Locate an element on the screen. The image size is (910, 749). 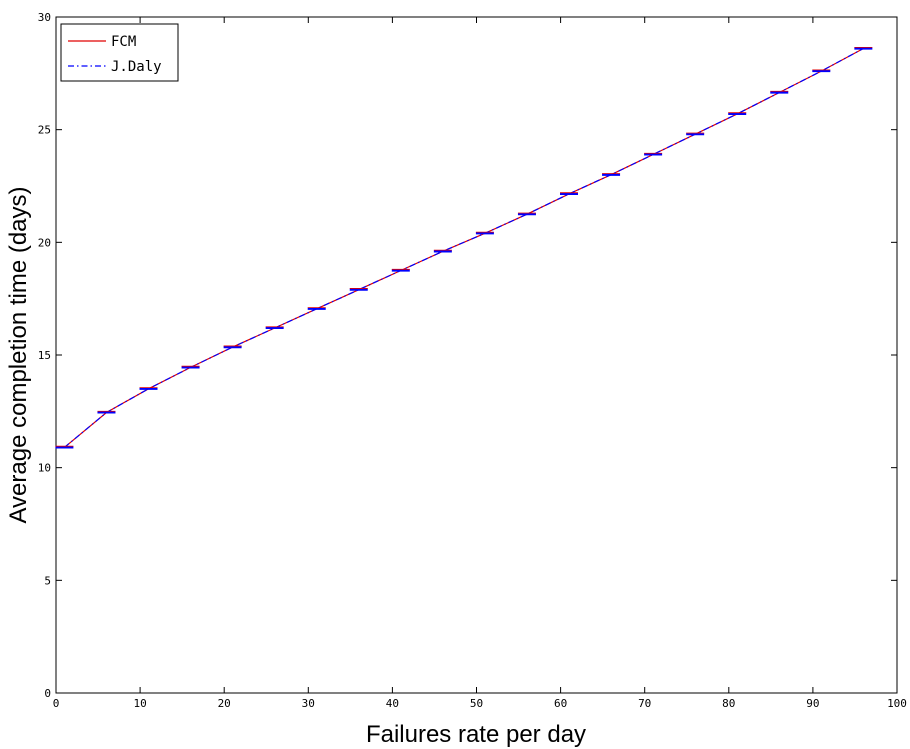
x-tick-label: 40 is located at coordinates (392, 703).